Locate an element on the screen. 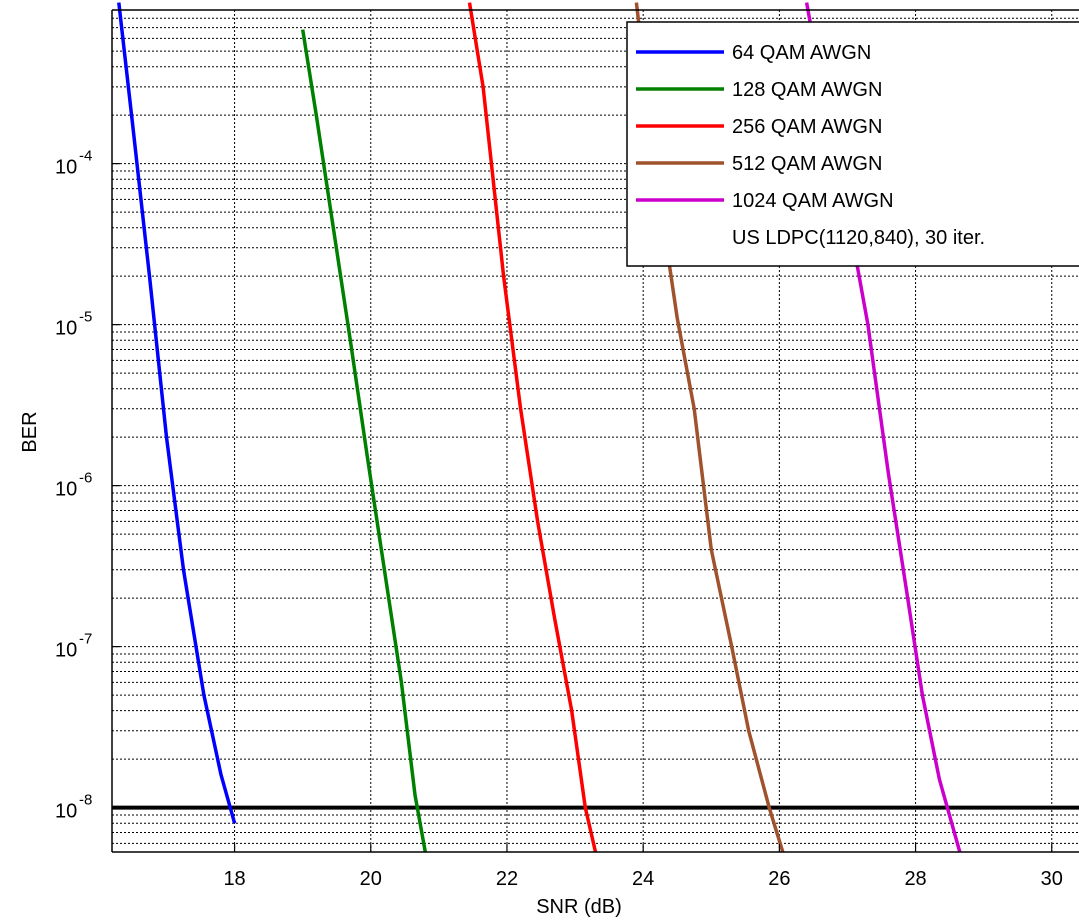  legend-box is located at coordinates (852, 144).